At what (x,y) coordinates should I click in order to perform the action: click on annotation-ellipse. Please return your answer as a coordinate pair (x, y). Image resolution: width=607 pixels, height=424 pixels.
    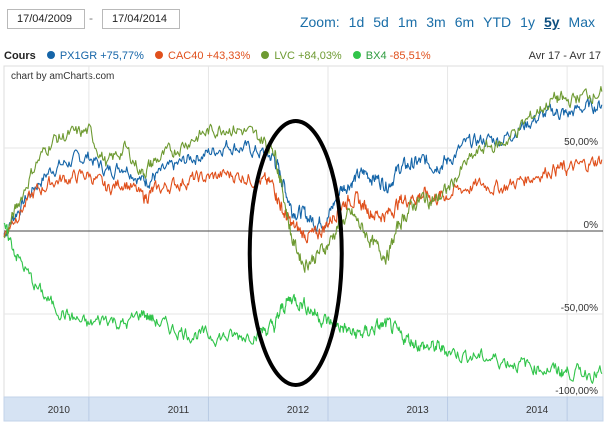
    Looking at the image, I should click on (295, 253).